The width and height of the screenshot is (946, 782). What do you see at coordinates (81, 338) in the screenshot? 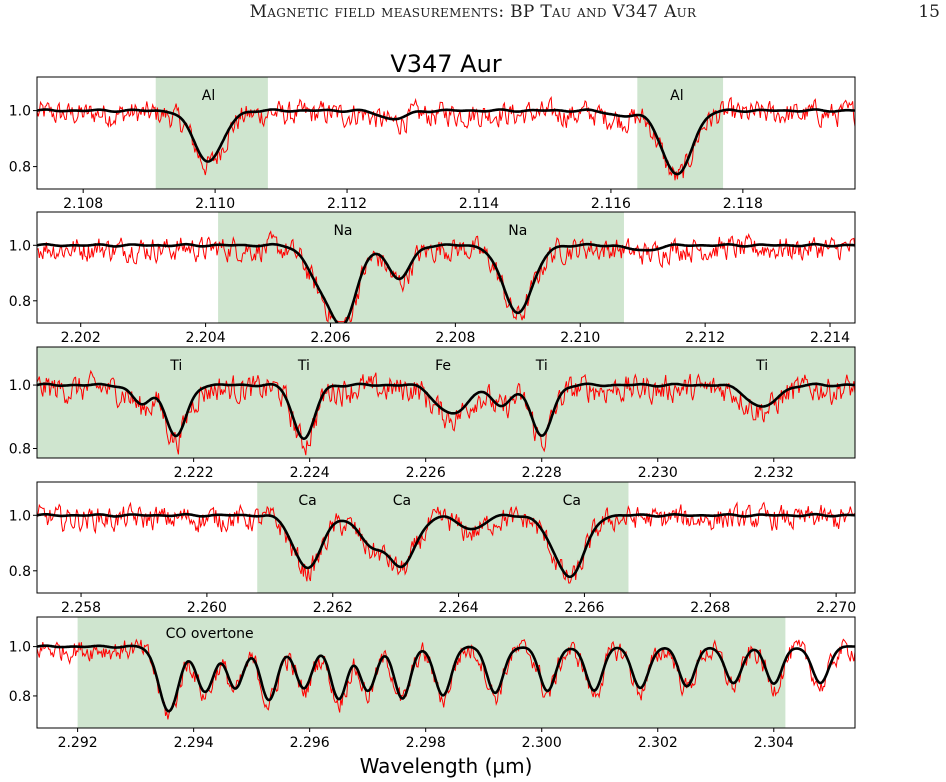
I see `x-tick-label: 2.202` at bounding box center [81, 338].